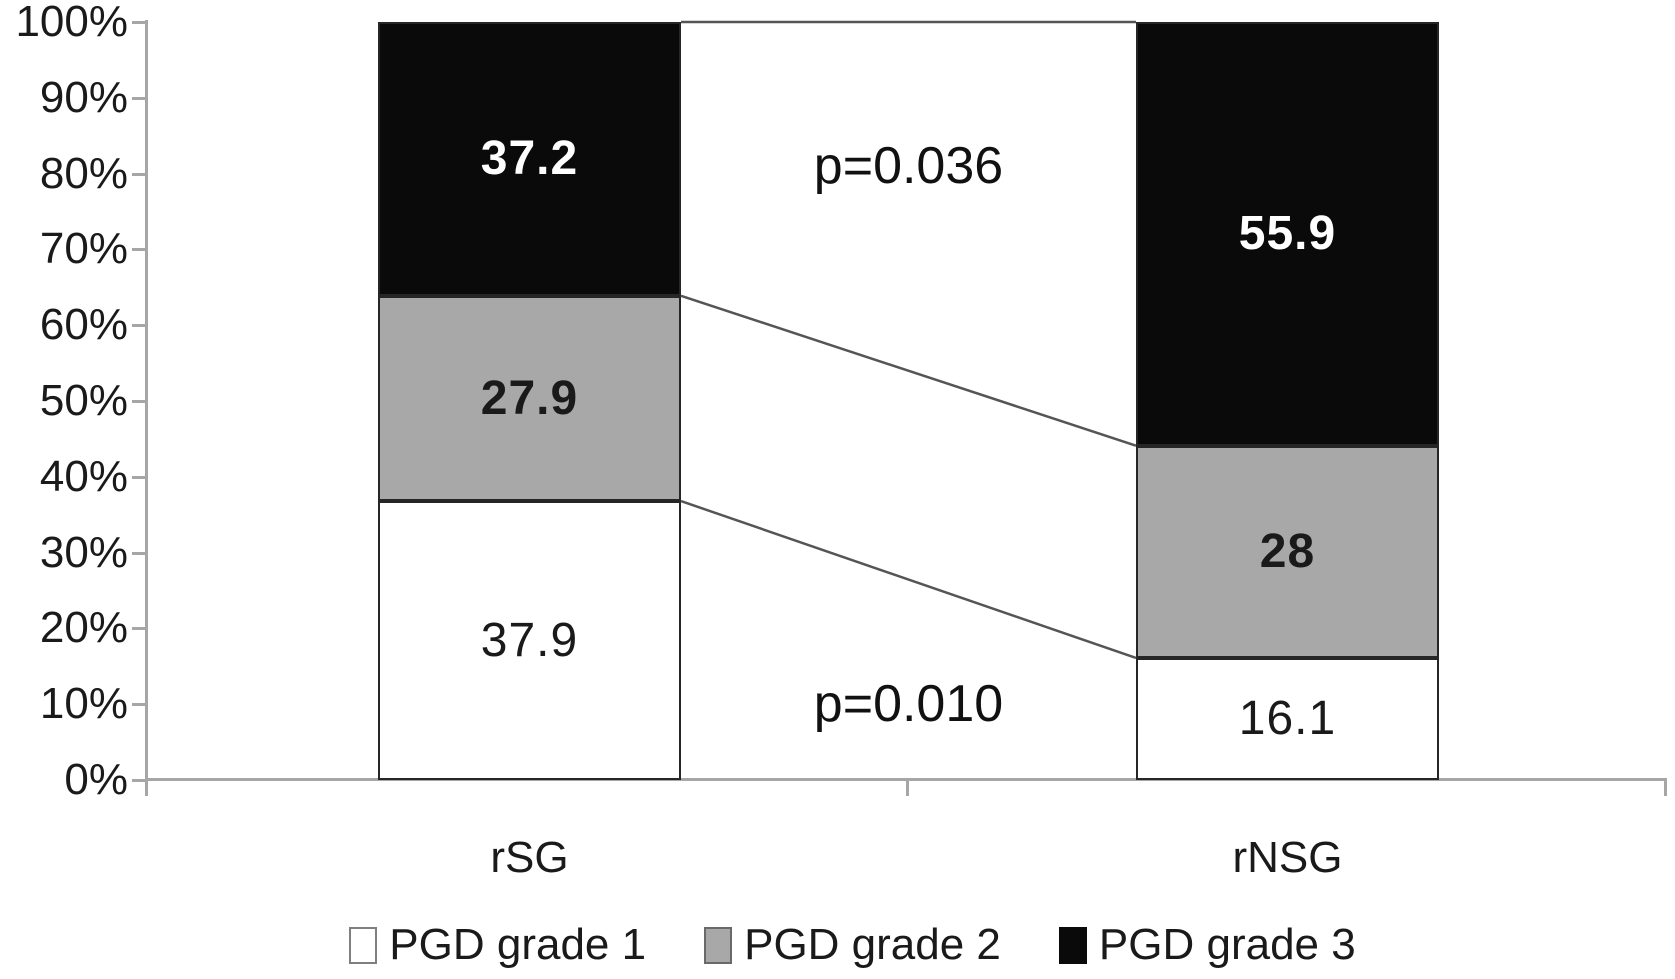 Image resolution: width=1675 pixels, height=979 pixels. Describe the element at coordinates (518, 944) in the screenshot. I see `legend-label: PGD grade 1` at that location.